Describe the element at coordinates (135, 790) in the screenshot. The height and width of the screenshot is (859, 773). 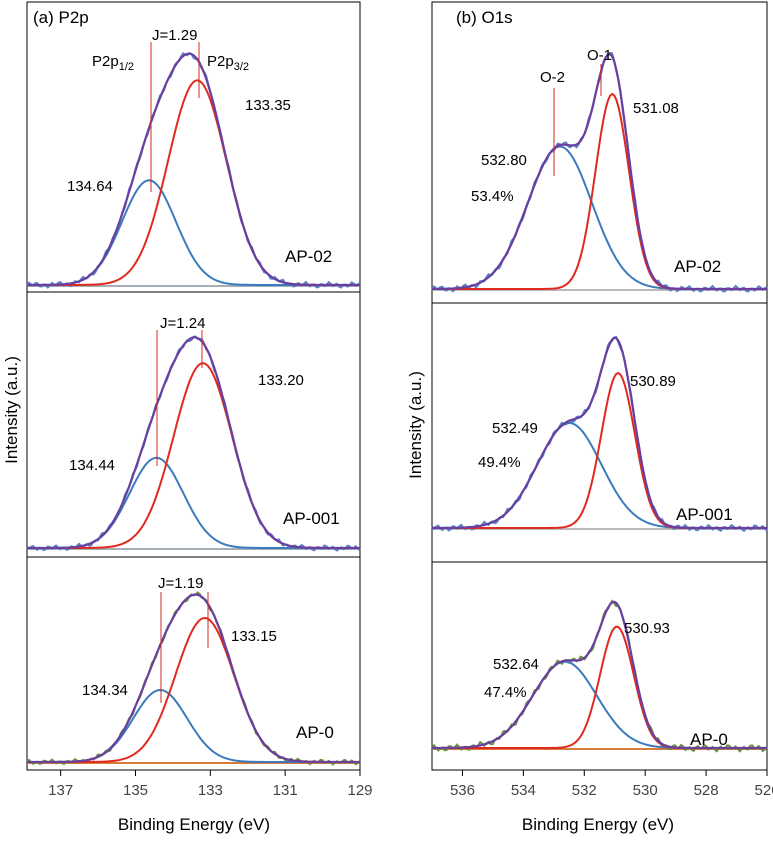
I see `p2p-xtick-label-135: 135` at that location.